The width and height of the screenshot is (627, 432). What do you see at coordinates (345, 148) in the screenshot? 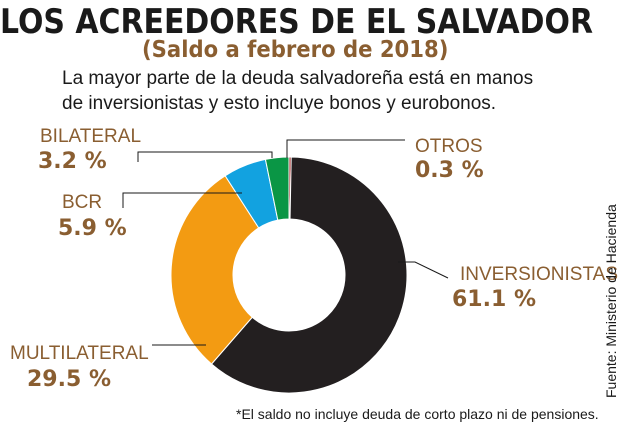
I see `leader-line-otros` at bounding box center [345, 148].